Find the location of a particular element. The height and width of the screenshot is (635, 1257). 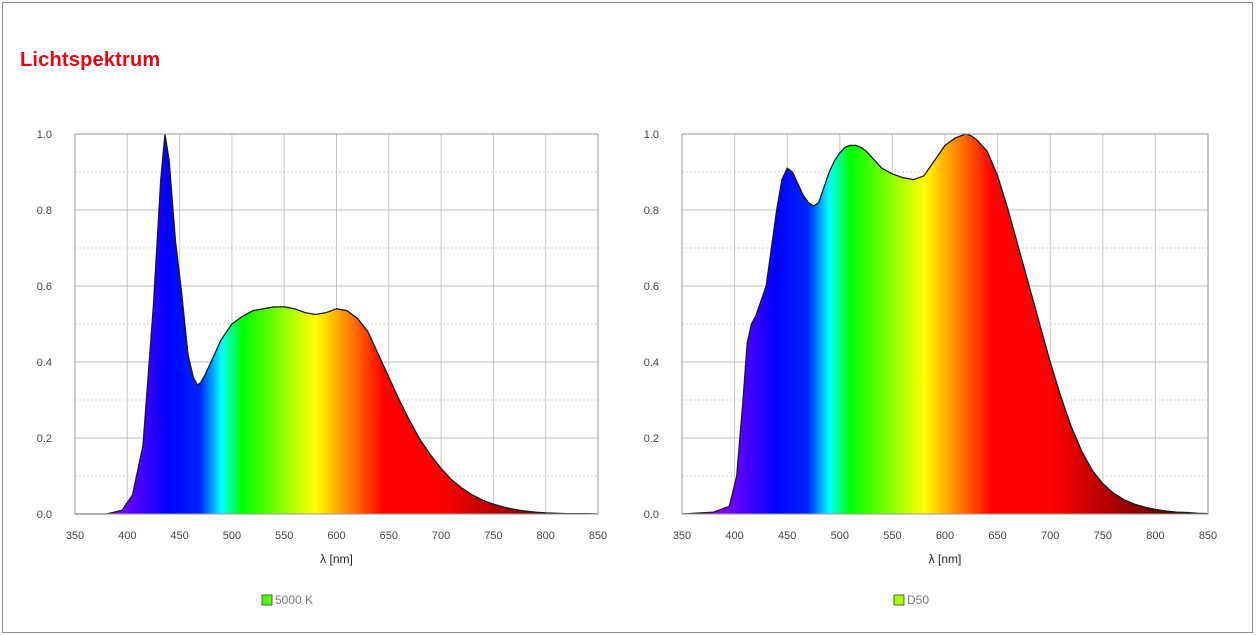

legend: D50 is located at coordinates (911, 600).